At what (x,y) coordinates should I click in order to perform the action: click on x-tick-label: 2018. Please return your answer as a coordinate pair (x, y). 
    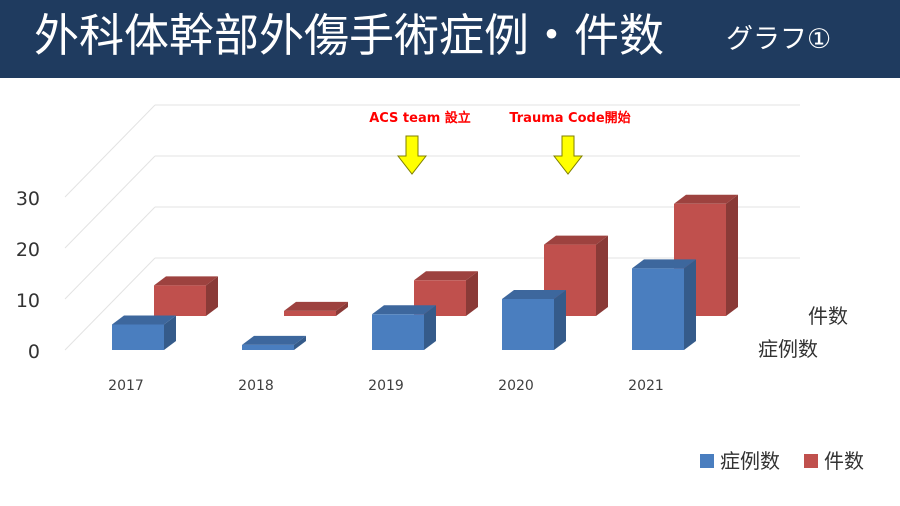
    Looking at the image, I should click on (256, 386).